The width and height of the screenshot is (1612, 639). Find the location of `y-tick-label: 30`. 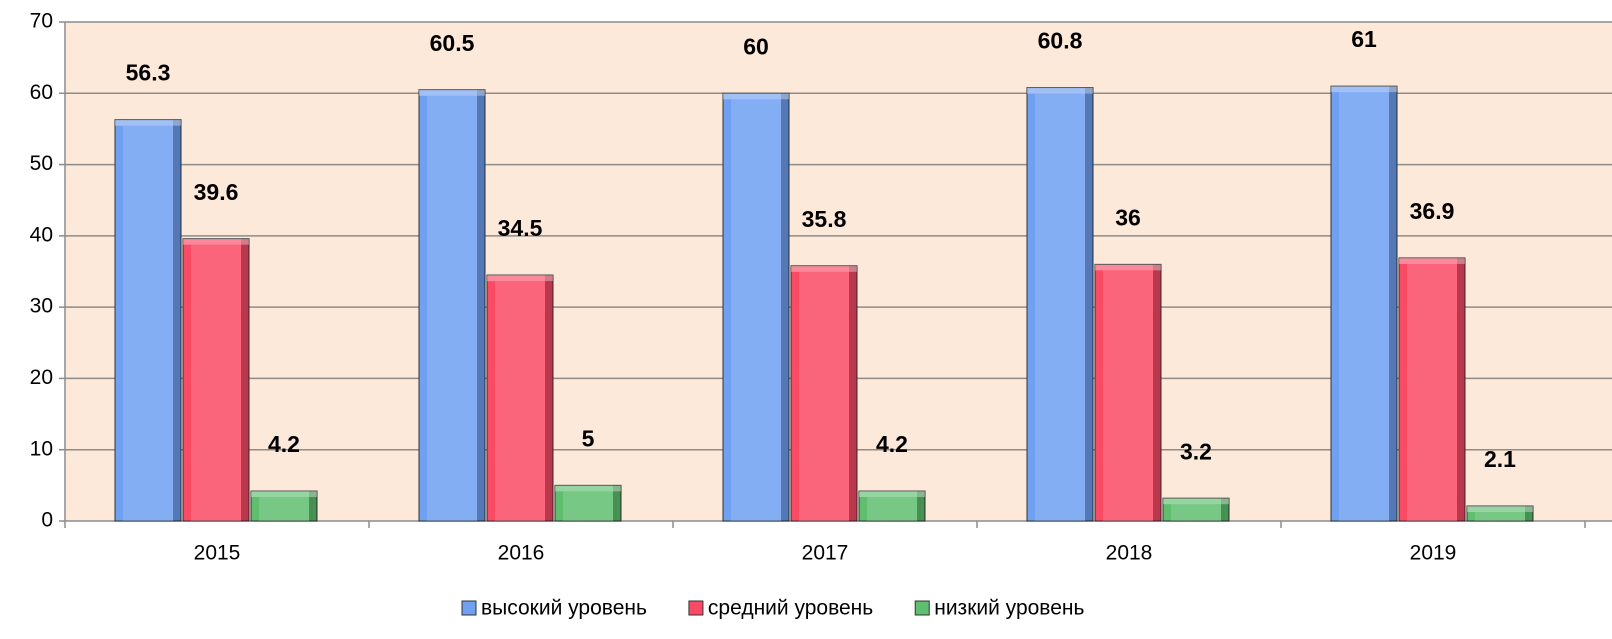

y-tick-label: 30 is located at coordinates (41, 306).